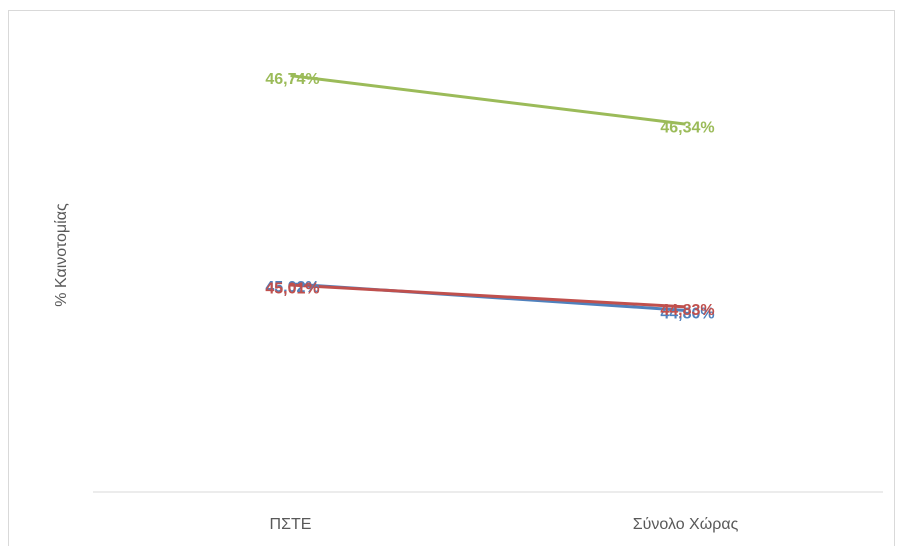  Describe the element at coordinates (687, 314) in the screenshot. I see `data-label: 44,80%` at that location.